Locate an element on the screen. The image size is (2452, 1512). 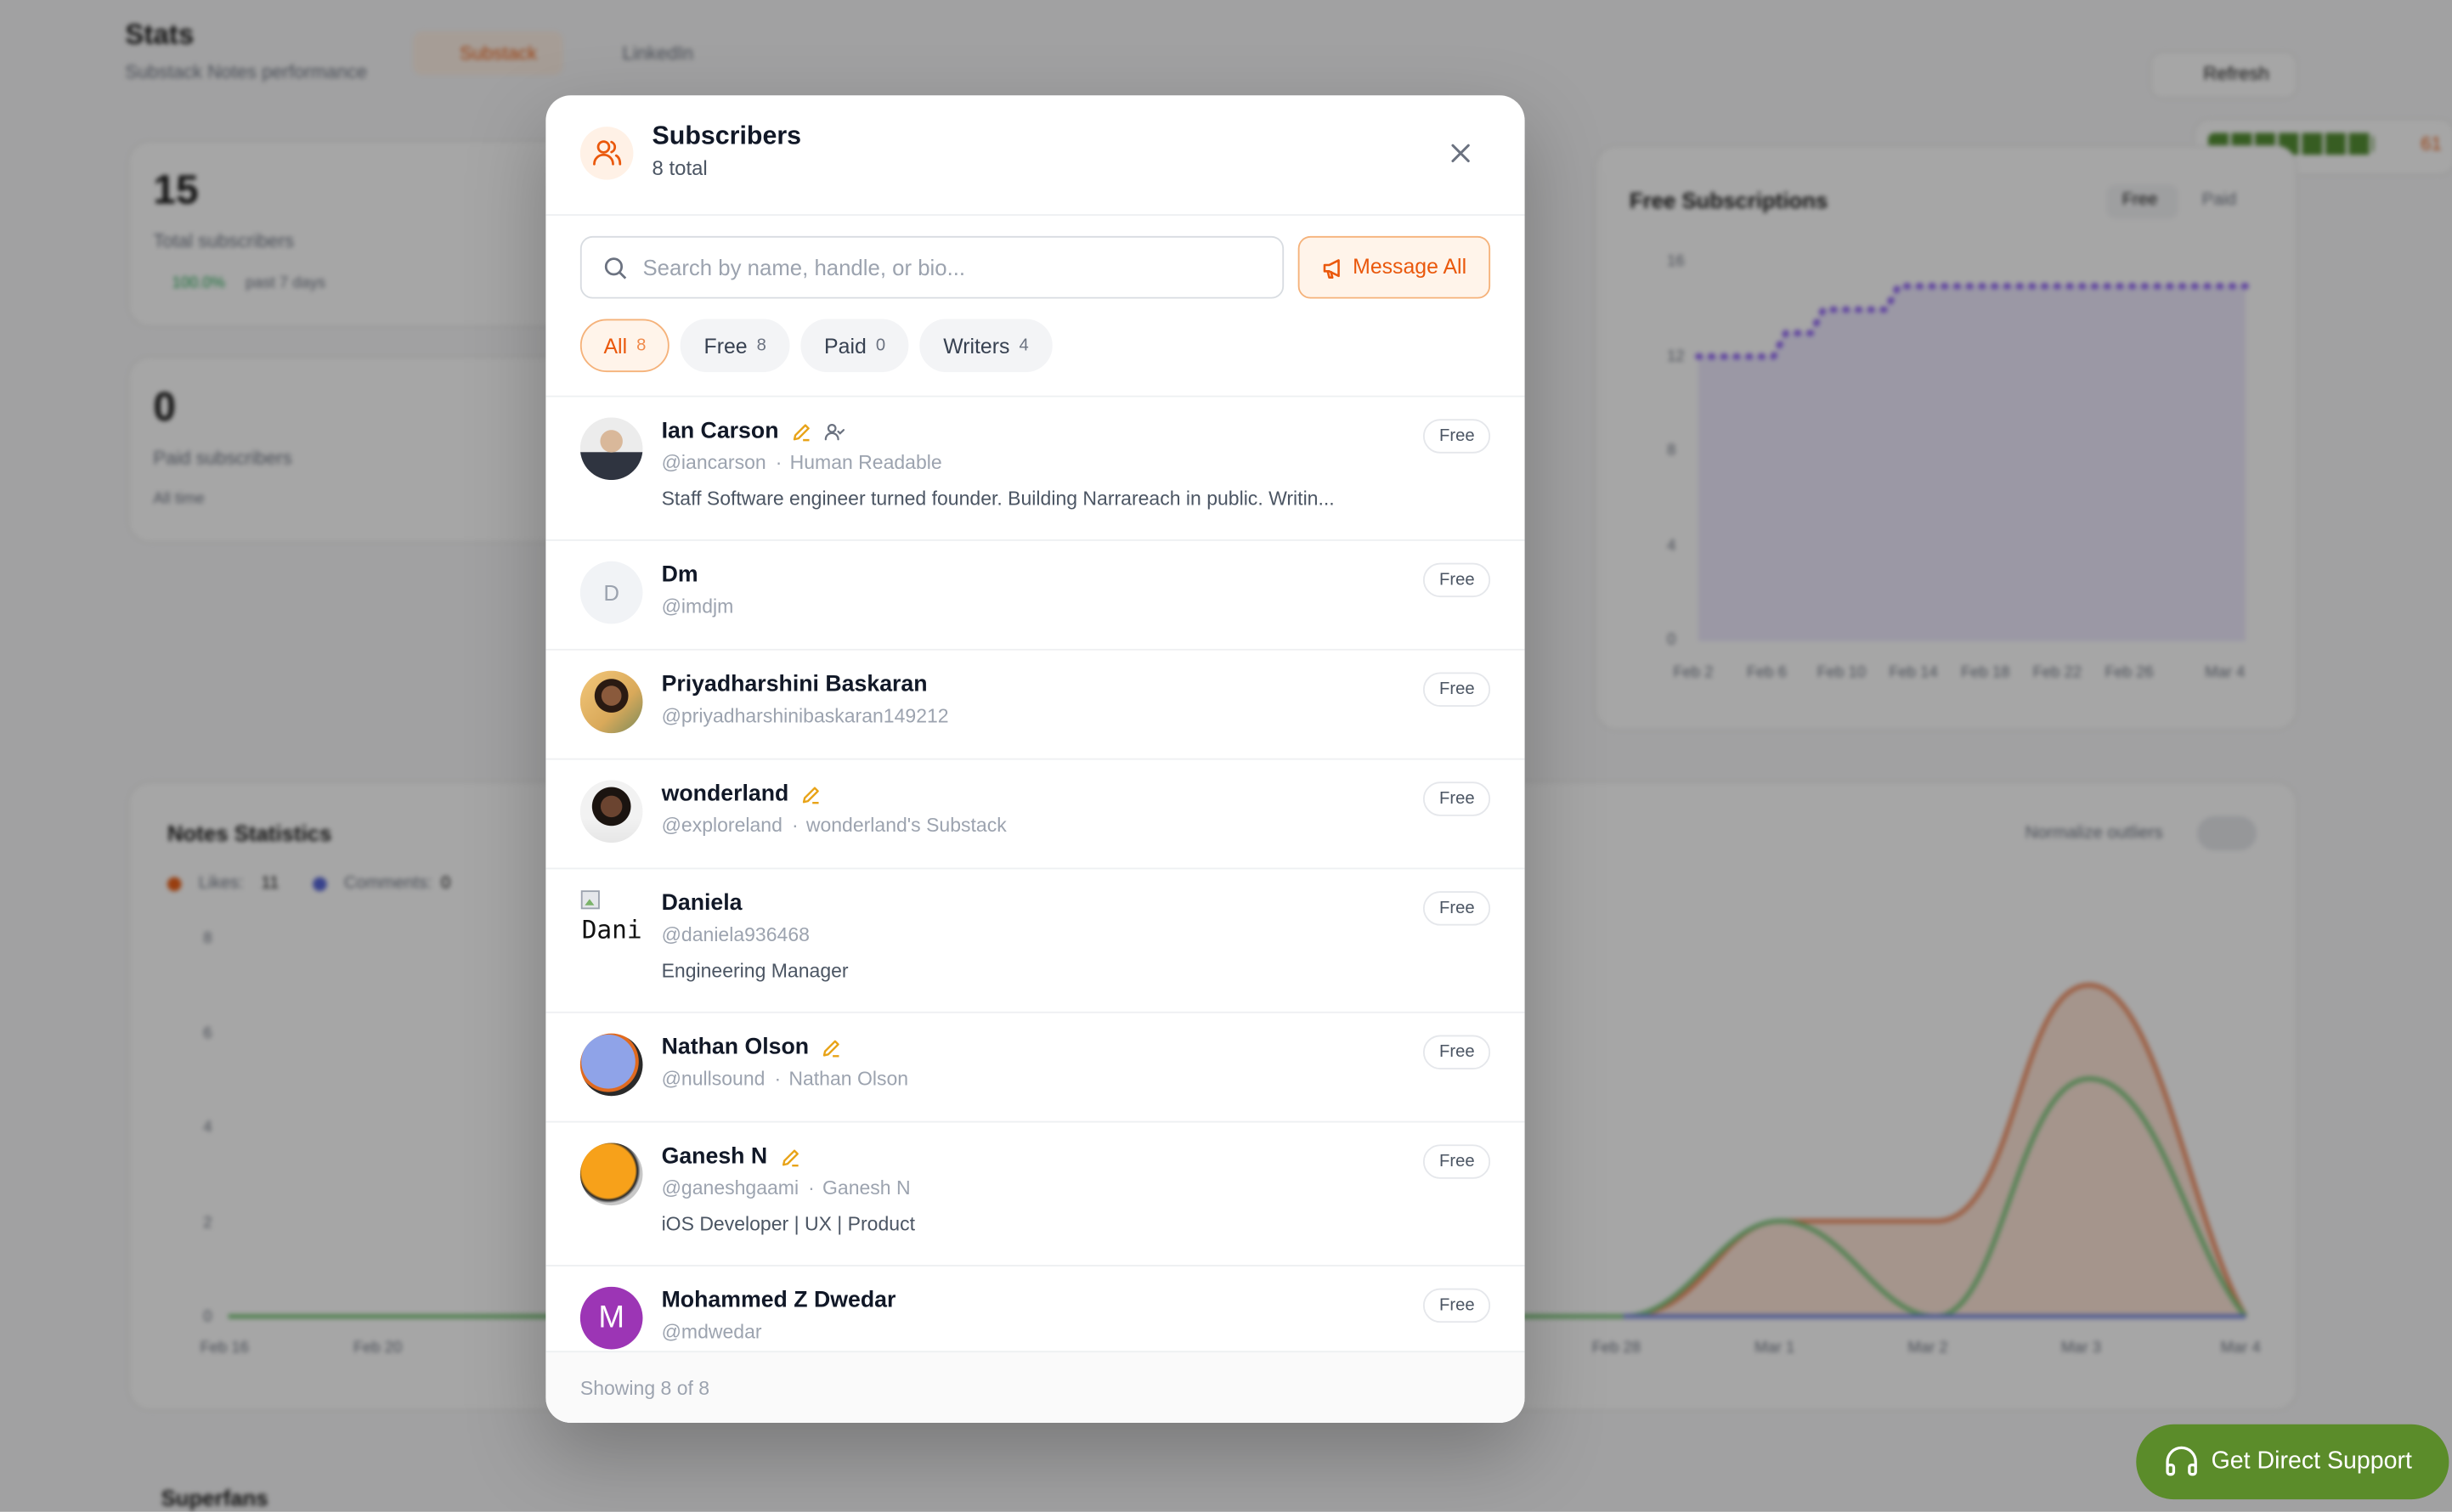
refresh-label: Refresh is located at coordinates (2236, 73).